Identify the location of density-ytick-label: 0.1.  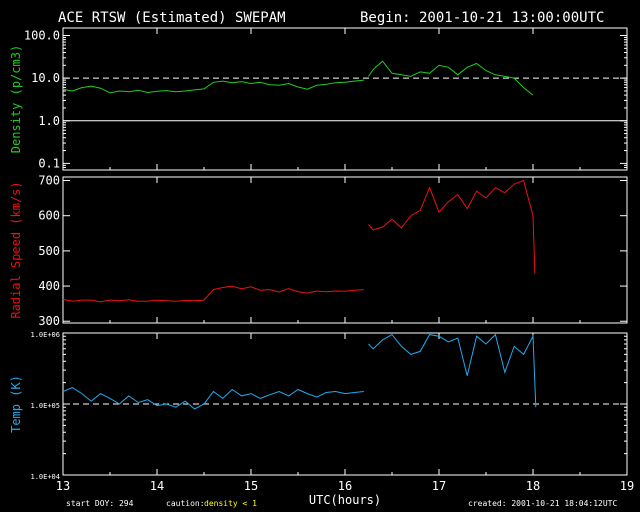
(49, 163).